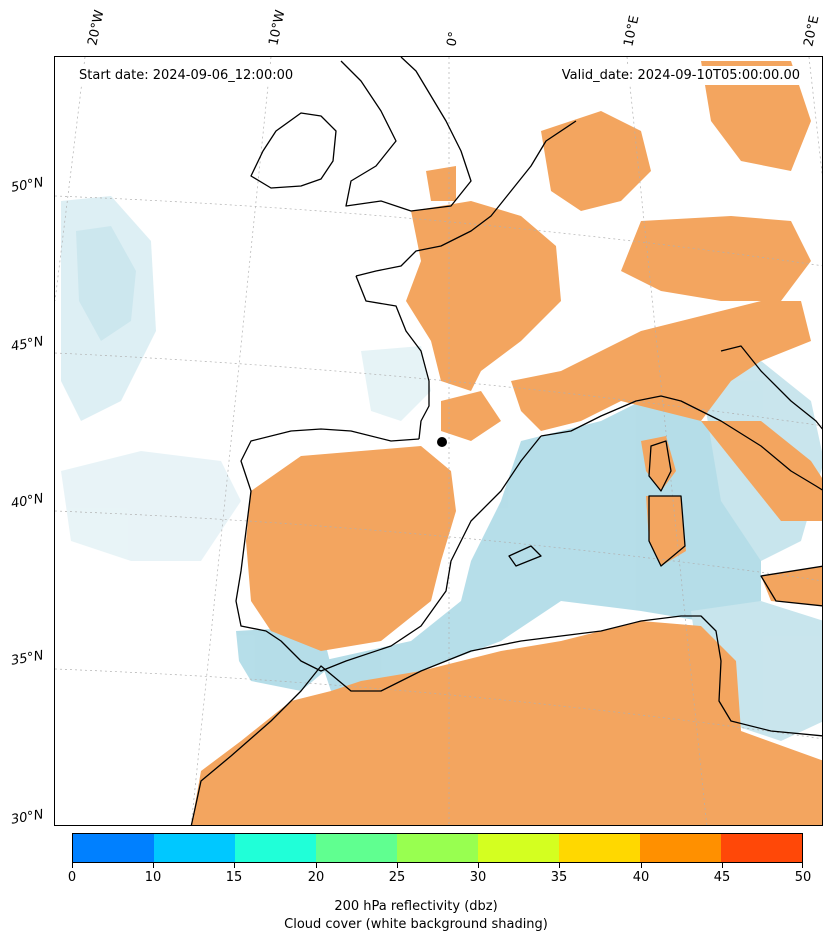  I want to click on colorbar-tick-label: 30, so click(478, 877).